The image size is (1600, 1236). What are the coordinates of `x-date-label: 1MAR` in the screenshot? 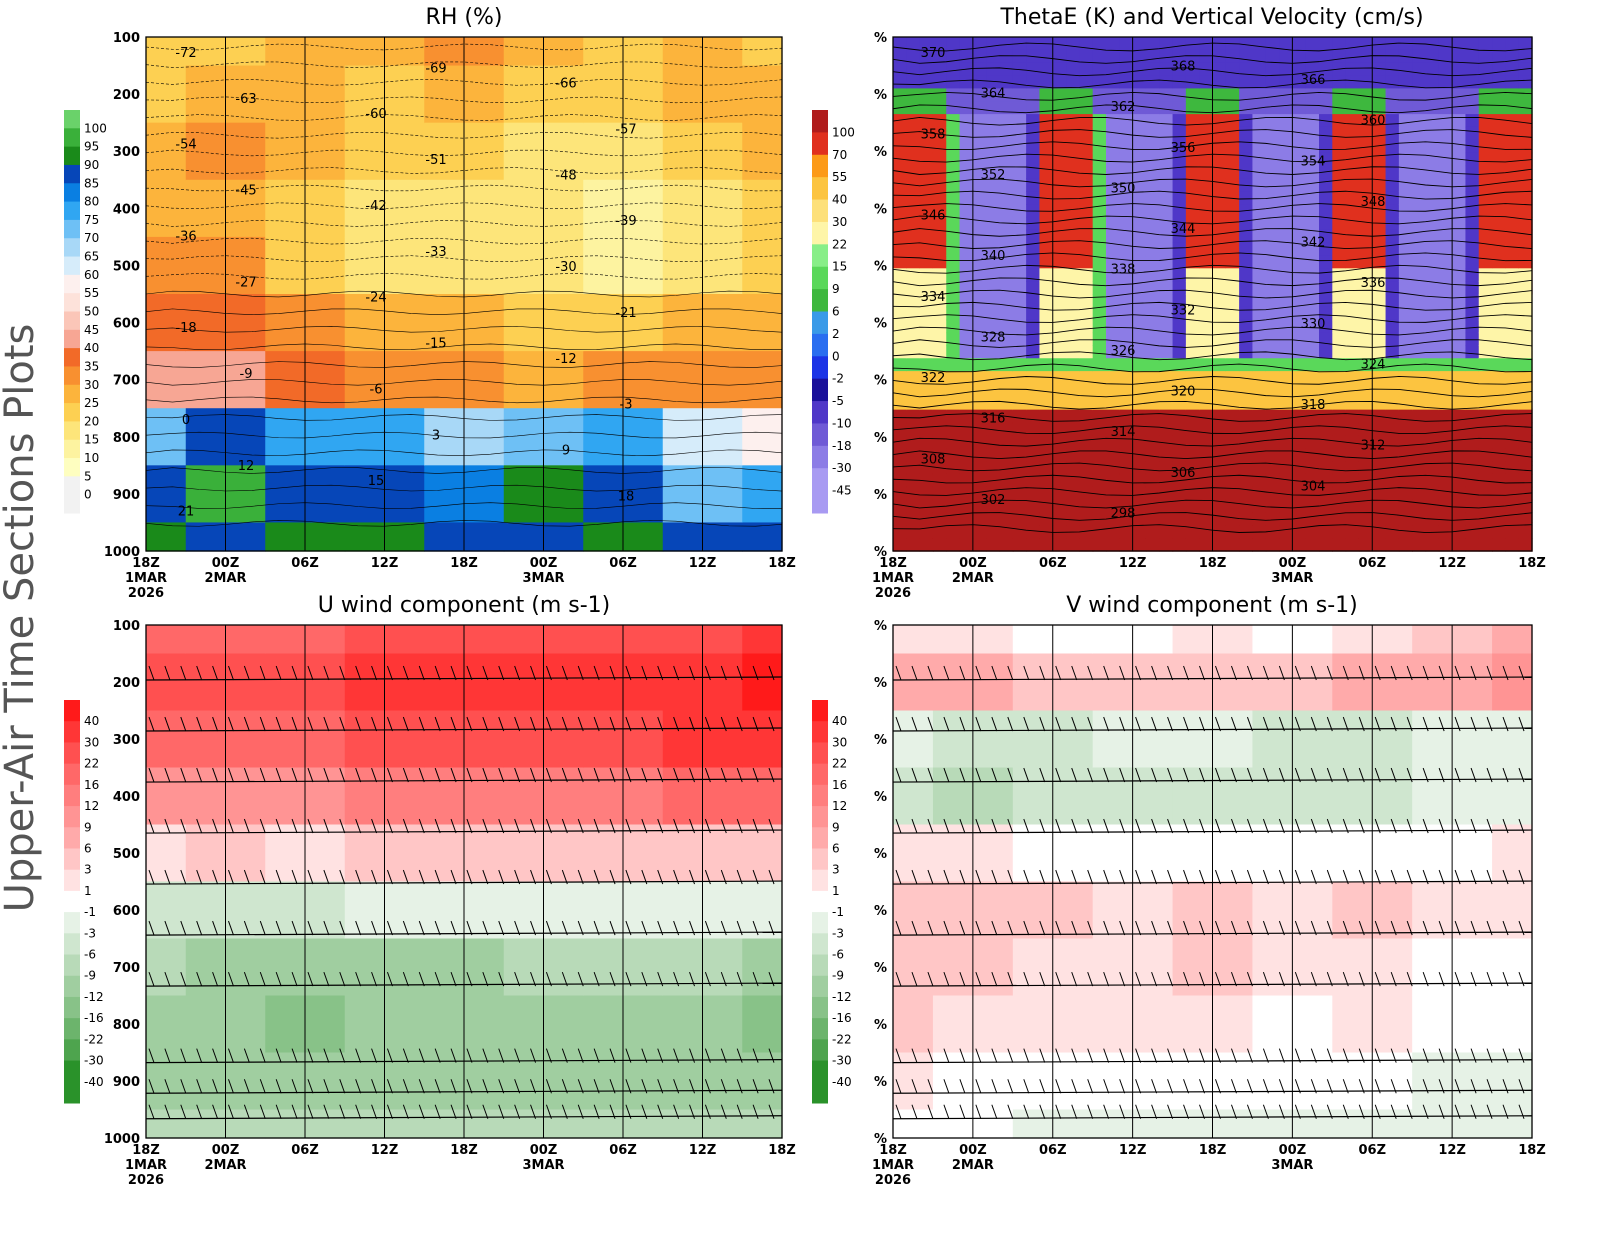 It's located at (893, 1165).